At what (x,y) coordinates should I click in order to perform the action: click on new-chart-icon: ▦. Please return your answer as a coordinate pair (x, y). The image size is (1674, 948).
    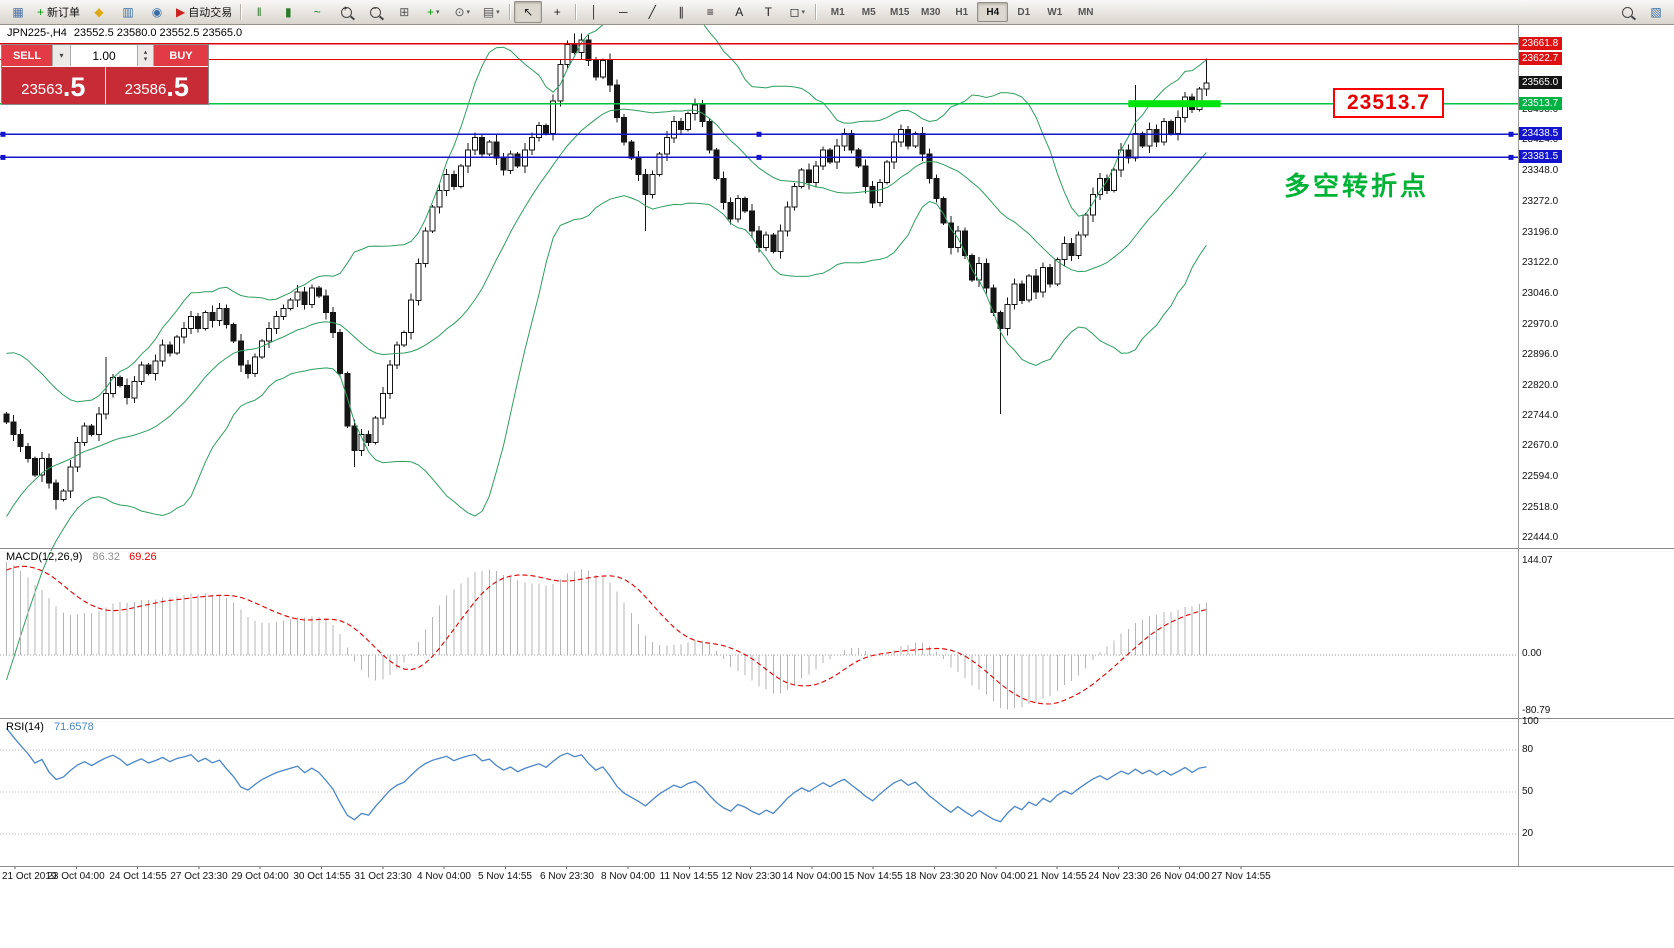
    Looking at the image, I should click on (18, 12).